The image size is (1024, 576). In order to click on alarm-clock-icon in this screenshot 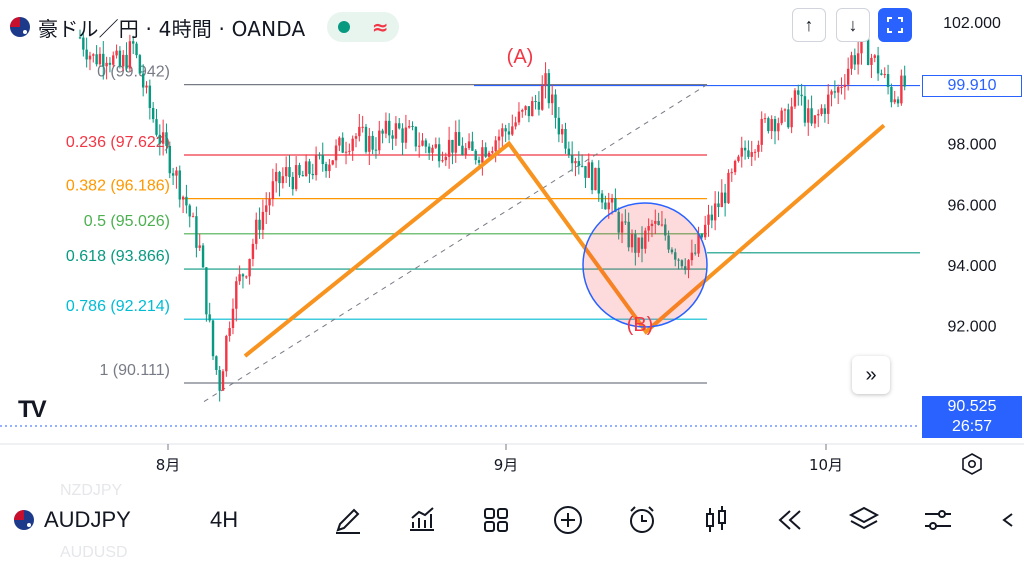, I will do `click(642, 520)`.